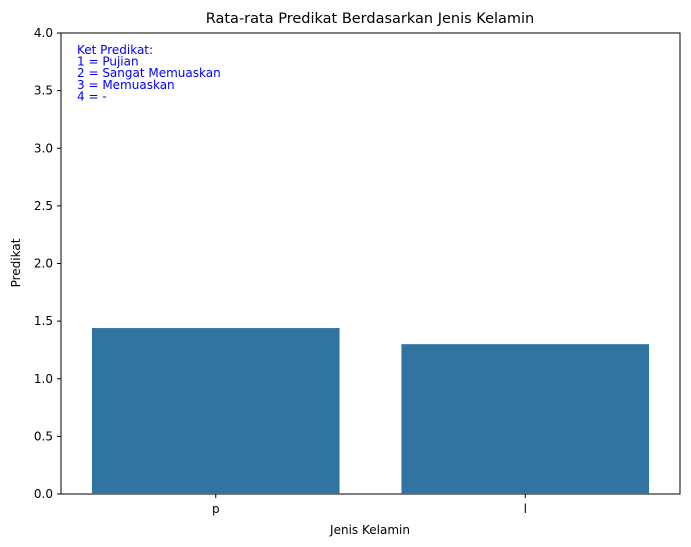 The image size is (691, 547). What do you see at coordinates (216, 509) in the screenshot?
I see `x-tick-label: p` at bounding box center [216, 509].